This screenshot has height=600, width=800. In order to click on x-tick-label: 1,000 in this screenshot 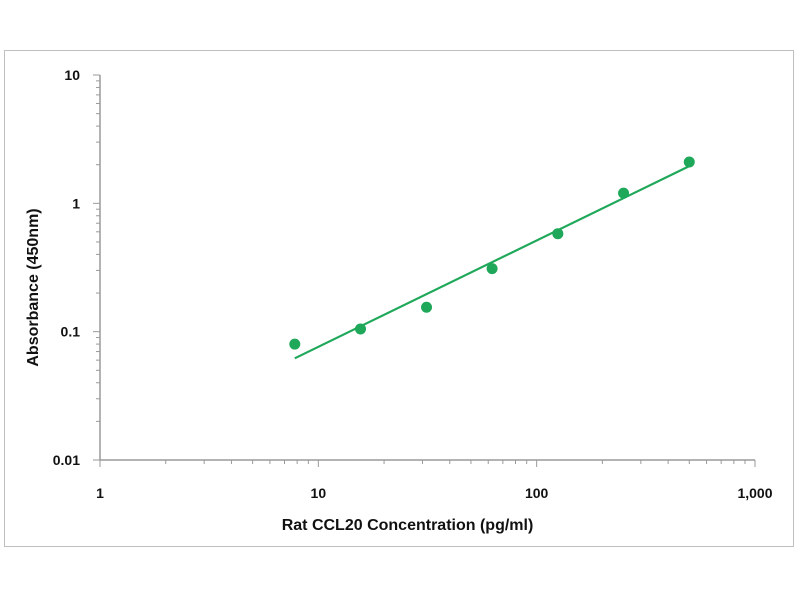, I will do `click(754, 493)`.